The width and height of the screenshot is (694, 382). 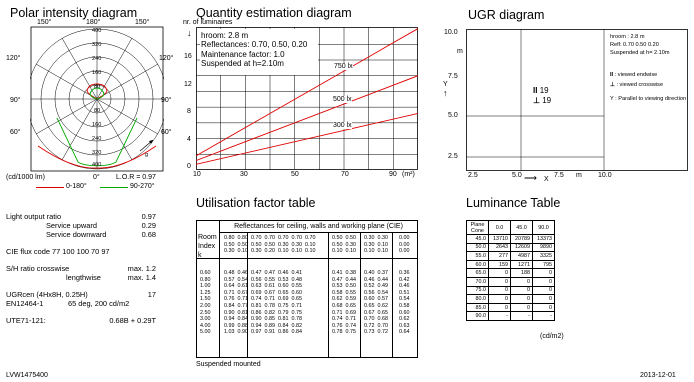 I want to click on ugr-x-tick: 10.0, so click(x=605, y=175).